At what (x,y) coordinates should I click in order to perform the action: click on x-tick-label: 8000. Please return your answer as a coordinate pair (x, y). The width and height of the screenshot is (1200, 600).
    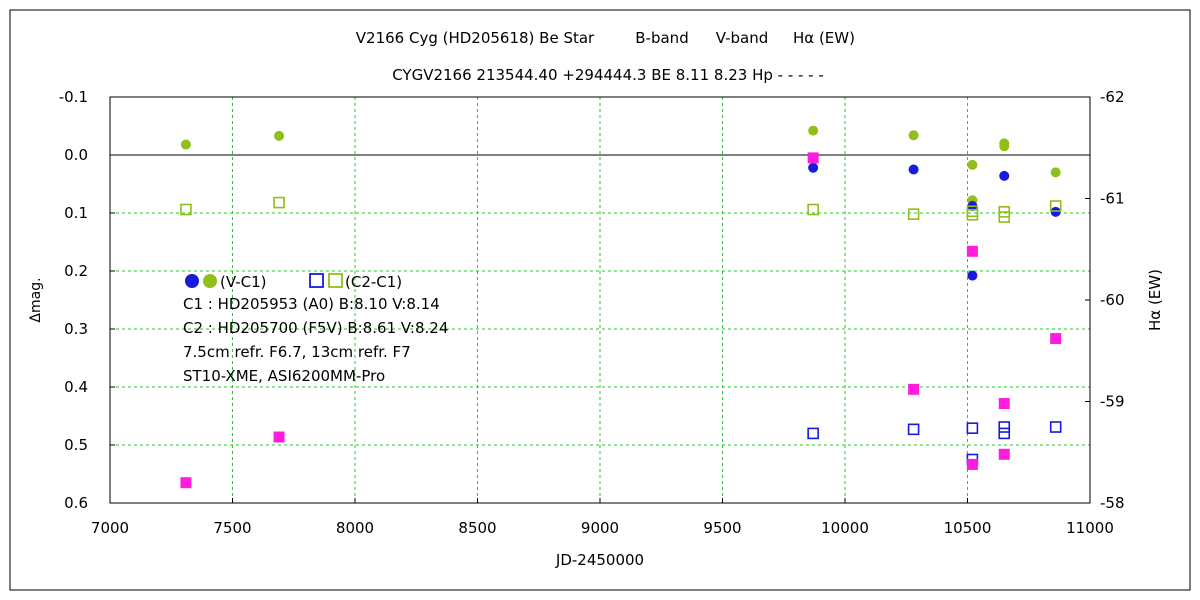
    Looking at the image, I should click on (355, 528).